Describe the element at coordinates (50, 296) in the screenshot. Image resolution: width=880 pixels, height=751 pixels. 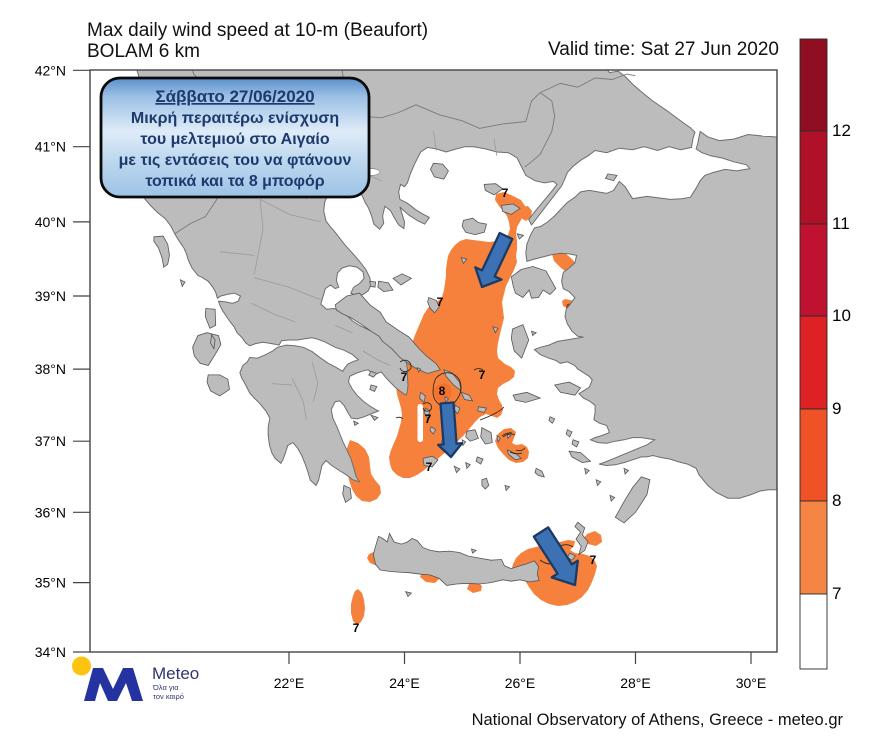
I see `svg-text: 39°N` at that location.